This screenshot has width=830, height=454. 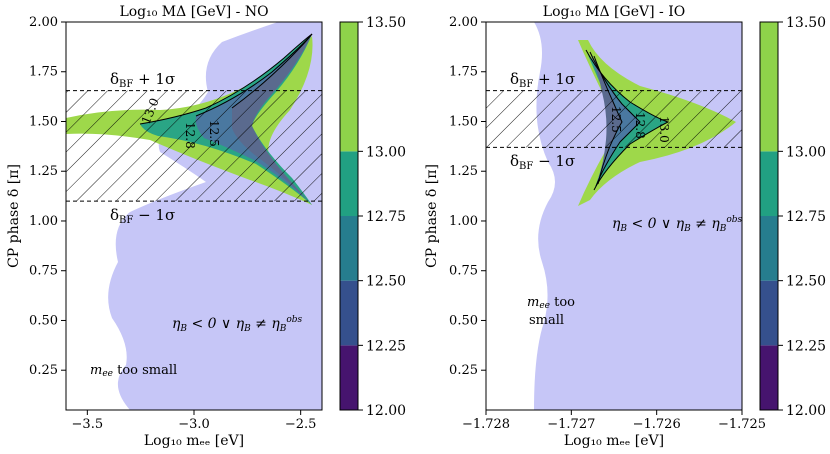 I want to click on panel-no-xtick-label: −2.5, so click(x=301, y=424).